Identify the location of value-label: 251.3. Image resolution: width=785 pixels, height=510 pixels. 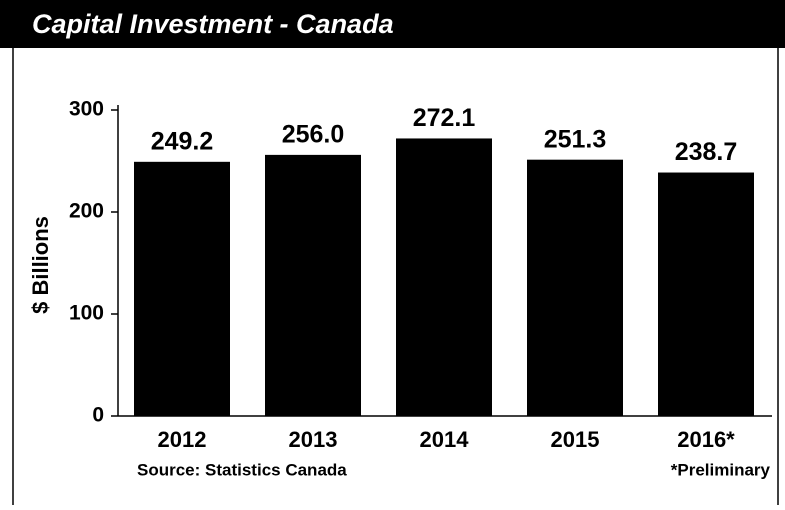
(575, 139).